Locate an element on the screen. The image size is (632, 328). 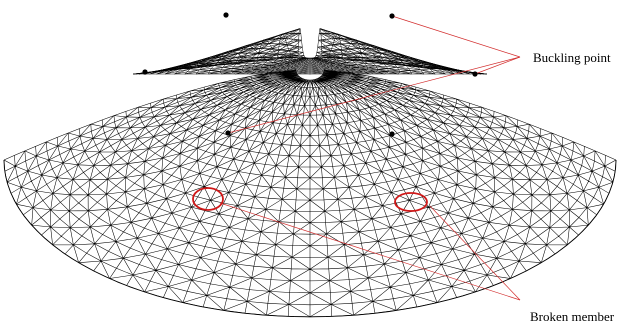
buckling-point-label: Buckling point is located at coordinates (572, 57).